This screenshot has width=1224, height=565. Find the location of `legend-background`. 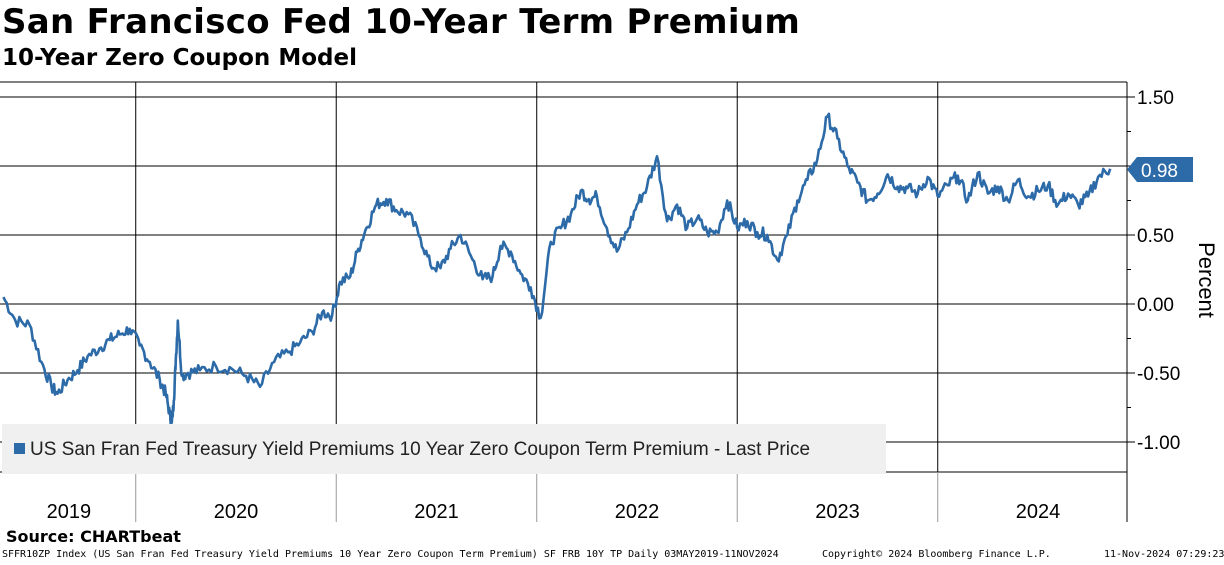

legend-background is located at coordinates (444, 449).